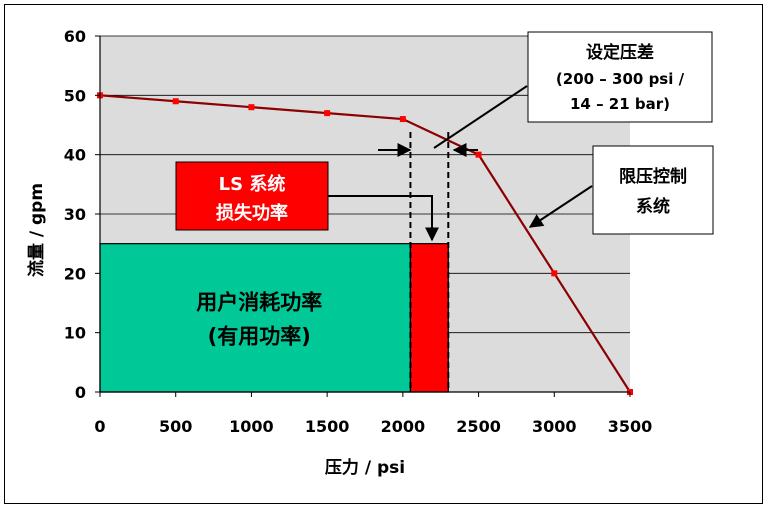  I want to click on ls-loss-line-2: 损失功率, so click(252, 213).